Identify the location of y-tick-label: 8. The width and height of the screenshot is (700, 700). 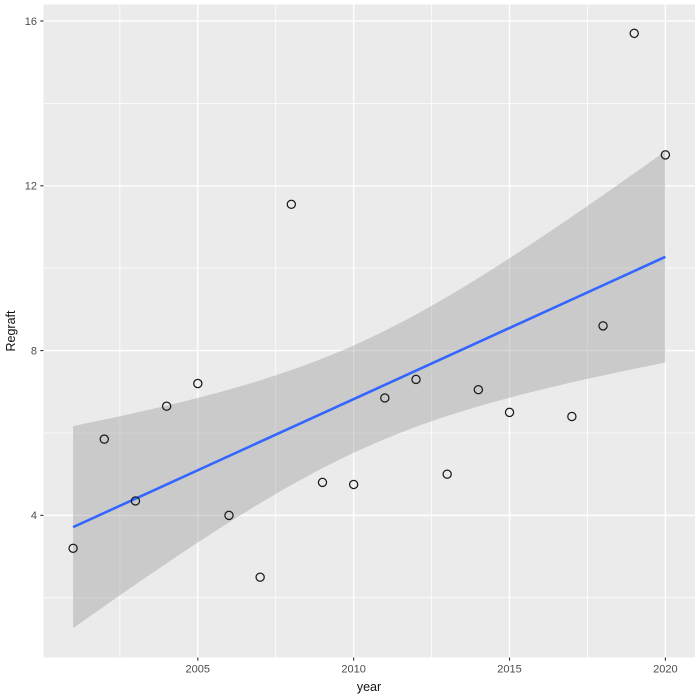
(34, 351).